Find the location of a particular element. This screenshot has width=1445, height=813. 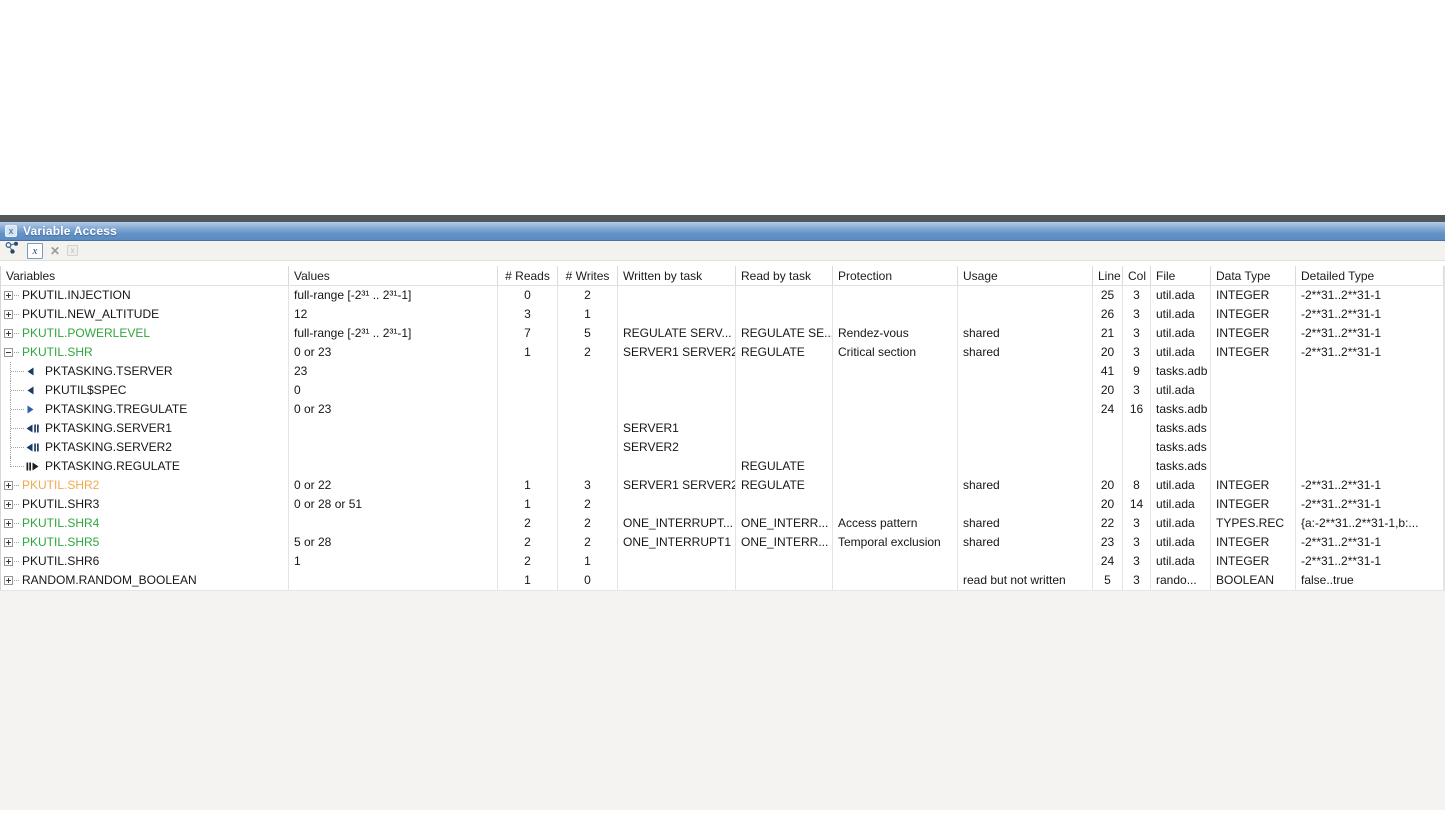

table-row: PKTASKING.TSERVER 23 41 9 tasks.adb is located at coordinates (722, 371).